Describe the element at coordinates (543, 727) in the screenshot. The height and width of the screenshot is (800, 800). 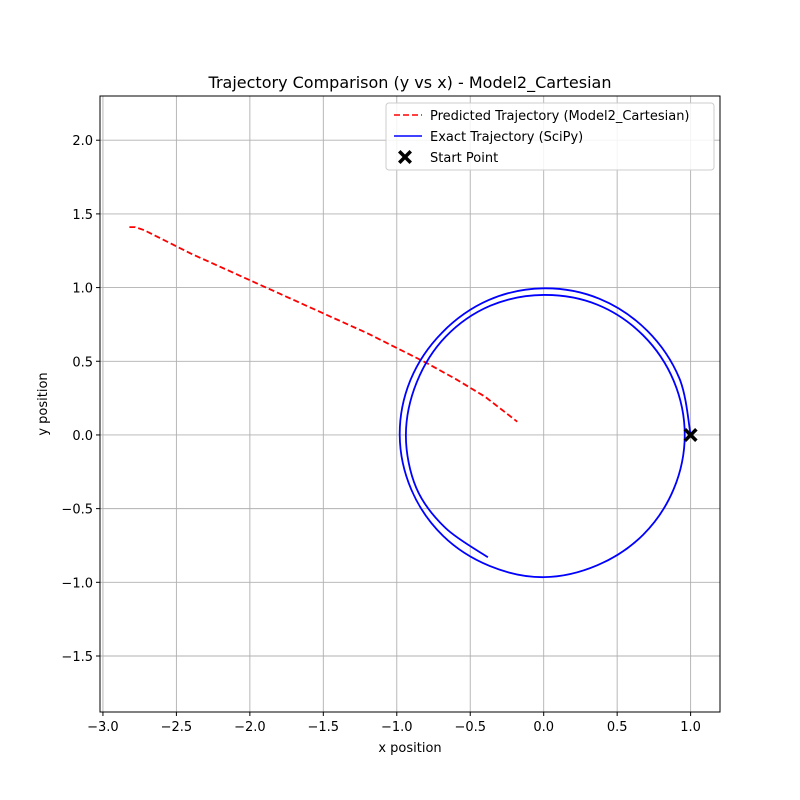
I see `x-tick-label: 0.0` at that location.